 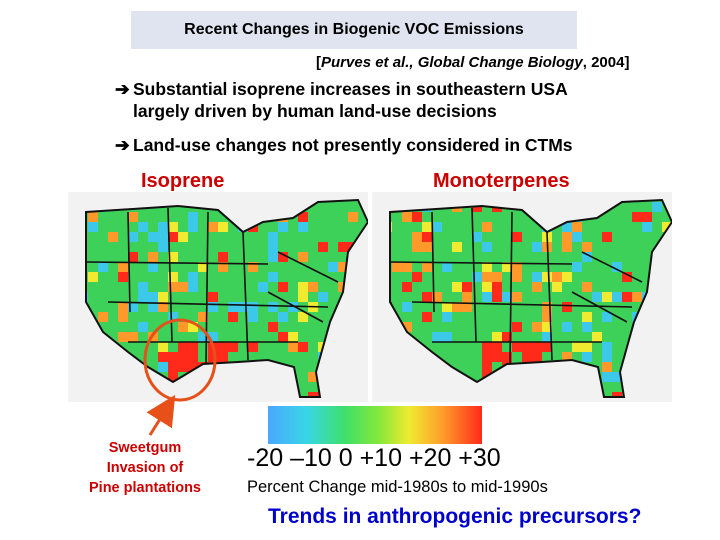 I want to click on annotation-line: Sweetgum, so click(x=145, y=448).